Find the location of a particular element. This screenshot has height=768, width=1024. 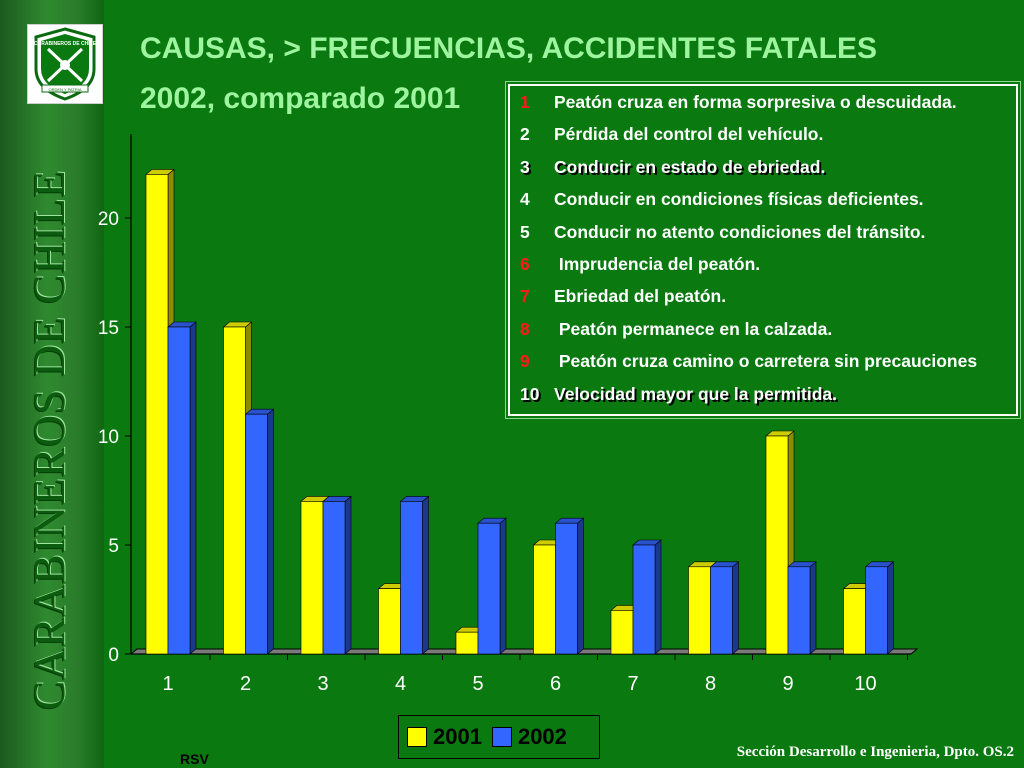

cause-item-6: 6 Imprudencia del peatón. is located at coordinates (748, 266).